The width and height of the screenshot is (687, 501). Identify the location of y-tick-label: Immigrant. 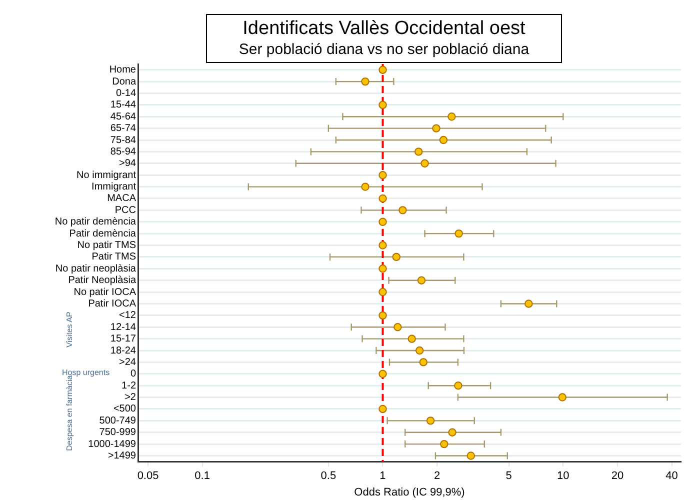
(114, 187).